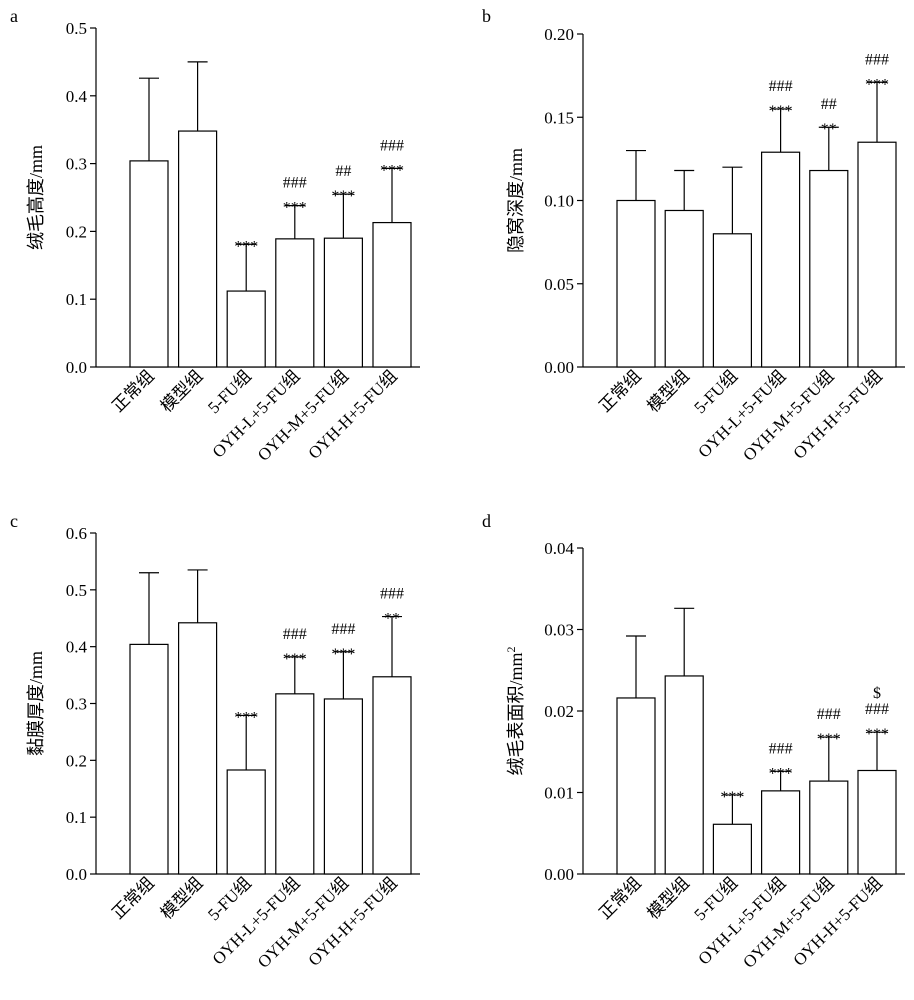  What do you see at coordinates (36, 703) in the screenshot?
I see `y-axis-label: 黏膜厚度/mm` at bounding box center [36, 703].